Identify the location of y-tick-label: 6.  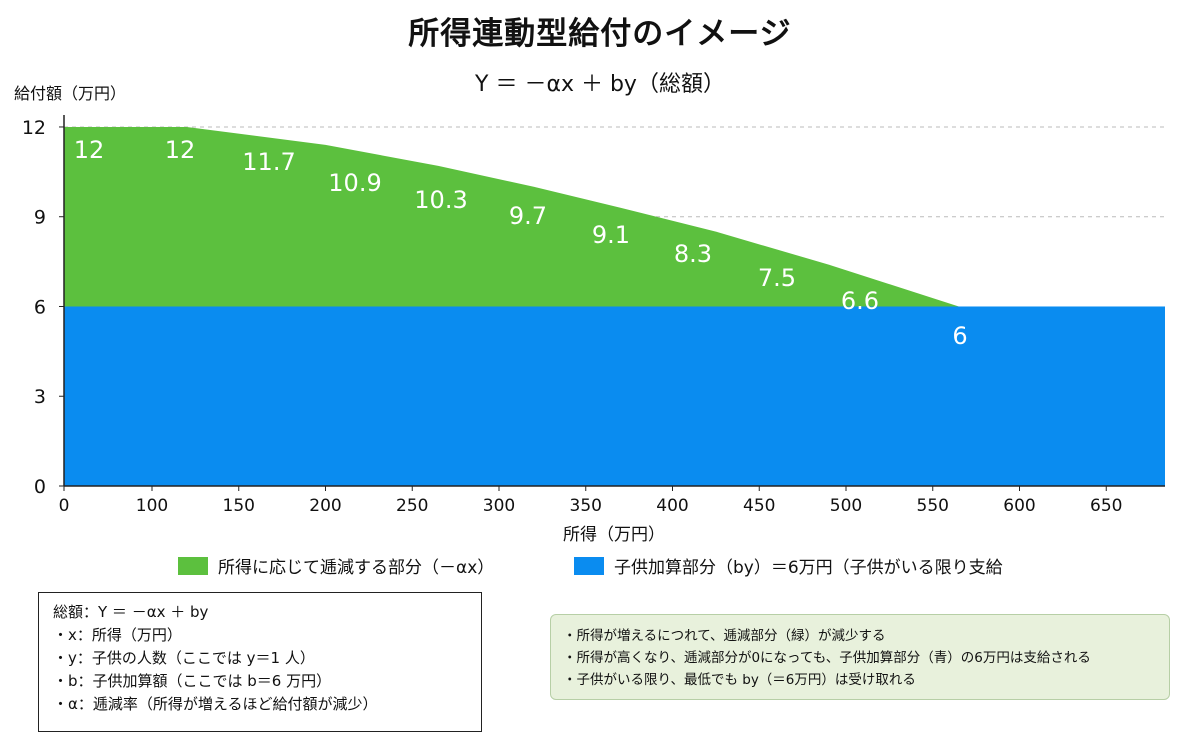
(40, 307).